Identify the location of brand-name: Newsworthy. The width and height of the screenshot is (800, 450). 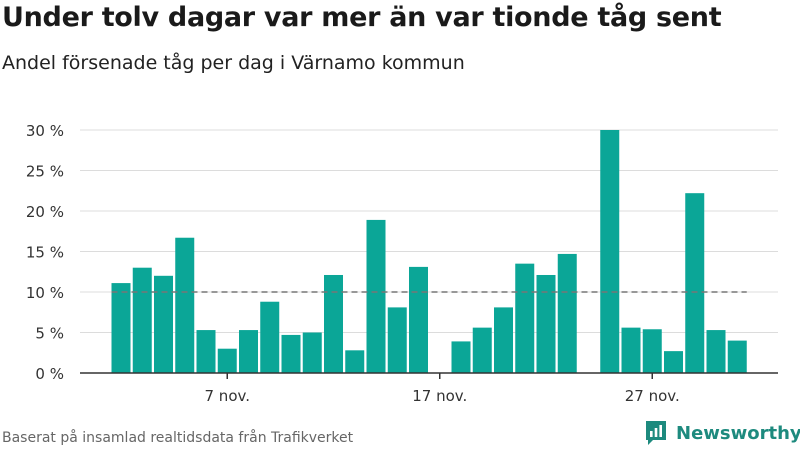
(738, 433).